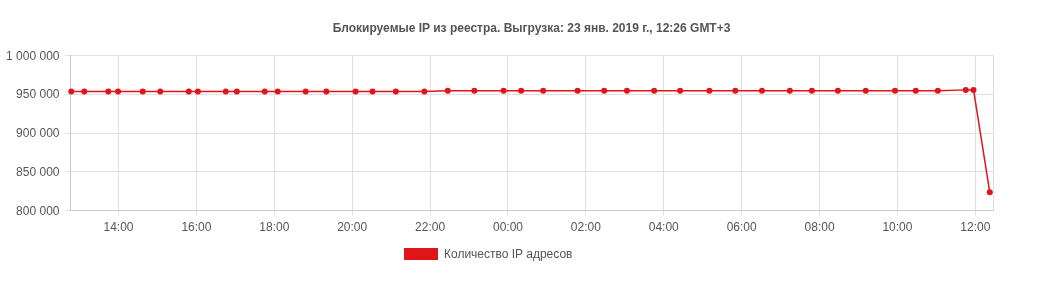 This screenshot has height=285, width=1057. What do you see at coordinates (664, 226) in the screenshot?
I see `x-tick-label: 04:00` at bounding box center [664, 226].